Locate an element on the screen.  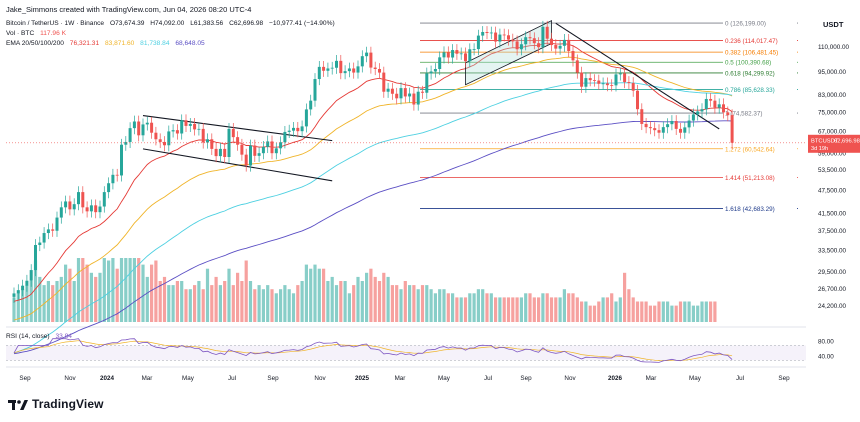
ema-label: EMA 20/50/100/200 is located at coordinates (35, 43).